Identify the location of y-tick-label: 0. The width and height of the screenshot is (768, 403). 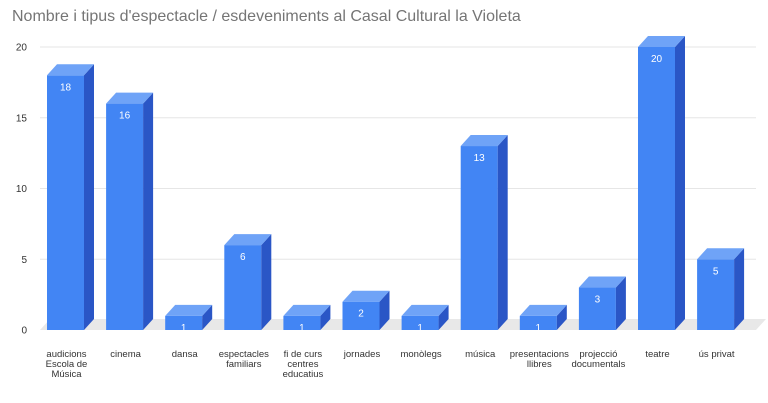
(24, 331).